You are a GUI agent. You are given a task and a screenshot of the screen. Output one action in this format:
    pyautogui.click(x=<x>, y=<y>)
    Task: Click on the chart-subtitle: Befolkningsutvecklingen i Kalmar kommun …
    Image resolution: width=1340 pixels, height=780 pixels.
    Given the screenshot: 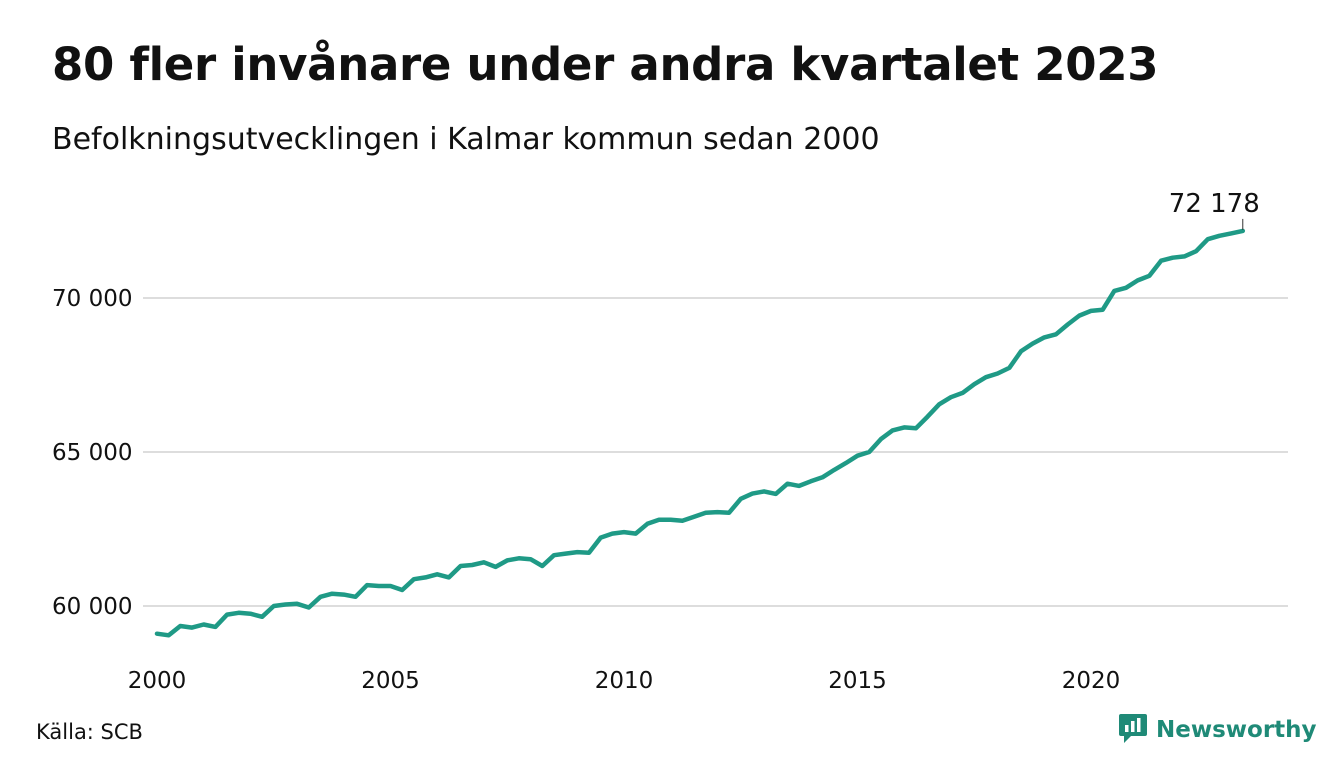 What is the action you would take?
    pyautogui.click(x=466, y=139)
    